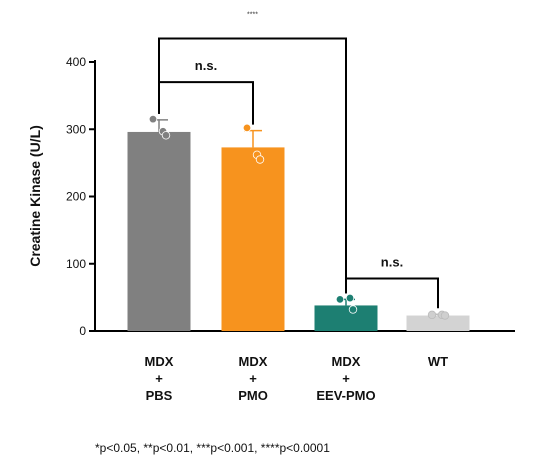 Image resolution: width=552 pixels, height=460 pixels. Describe the element at coordinates (76, 197) in the screenshot. I see `y-tick-label: 200` at that location.